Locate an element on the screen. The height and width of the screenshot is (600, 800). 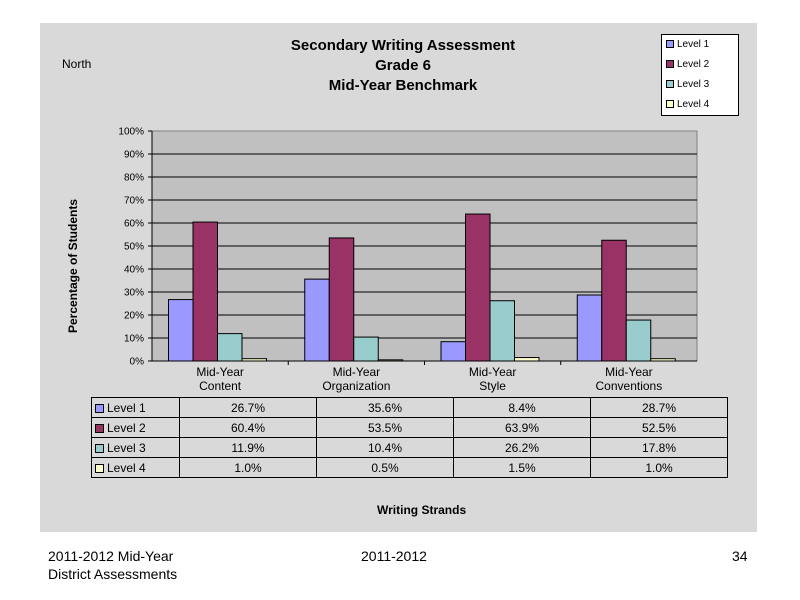
y-tick-label: 20% is located at coordinates (134, 316).